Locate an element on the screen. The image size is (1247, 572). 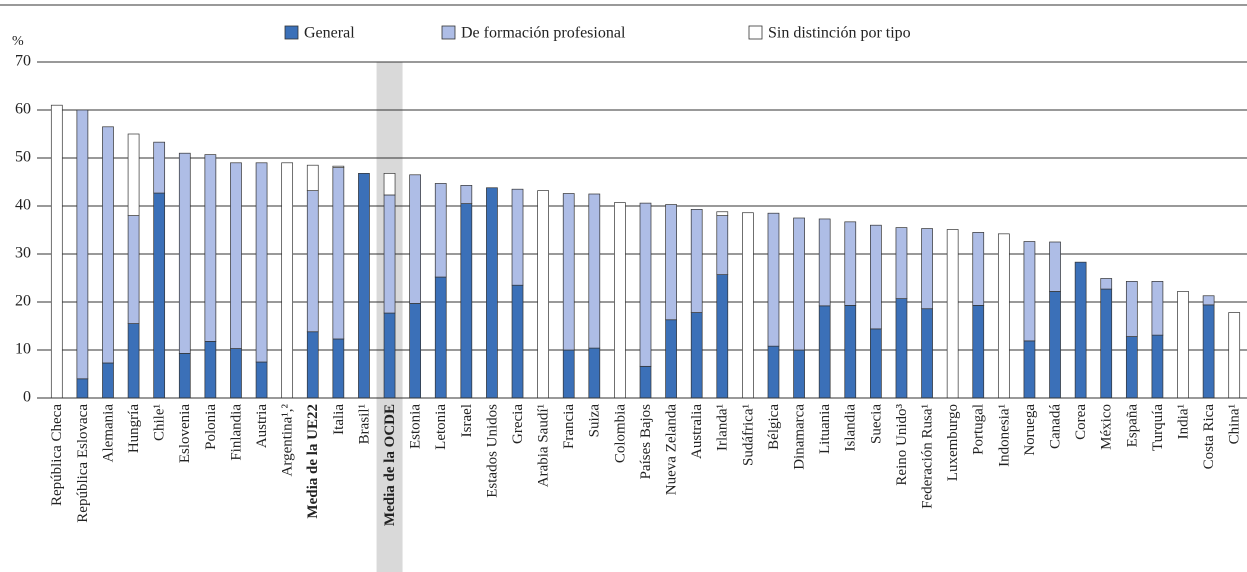
x-tick-label: Media de la OCDE is located at coordinates (390, 465).